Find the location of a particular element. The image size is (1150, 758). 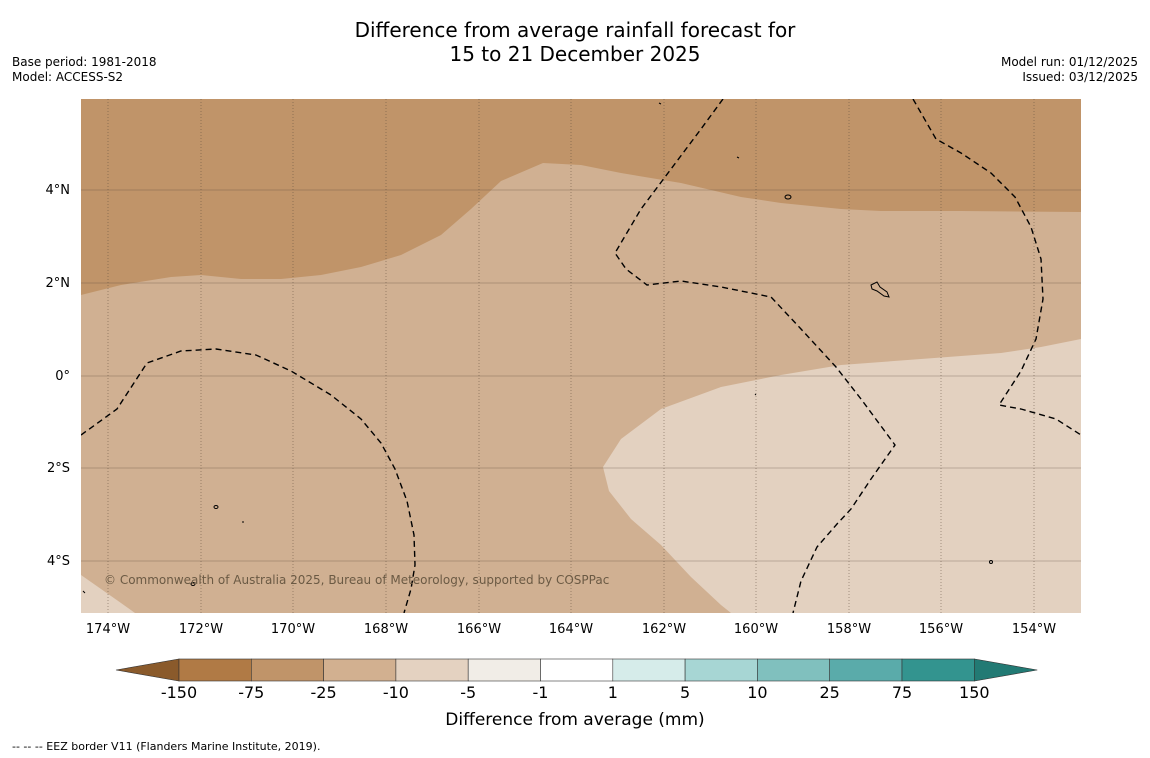

lat-label-2n: 2°N is located at coordinates (58, 283).